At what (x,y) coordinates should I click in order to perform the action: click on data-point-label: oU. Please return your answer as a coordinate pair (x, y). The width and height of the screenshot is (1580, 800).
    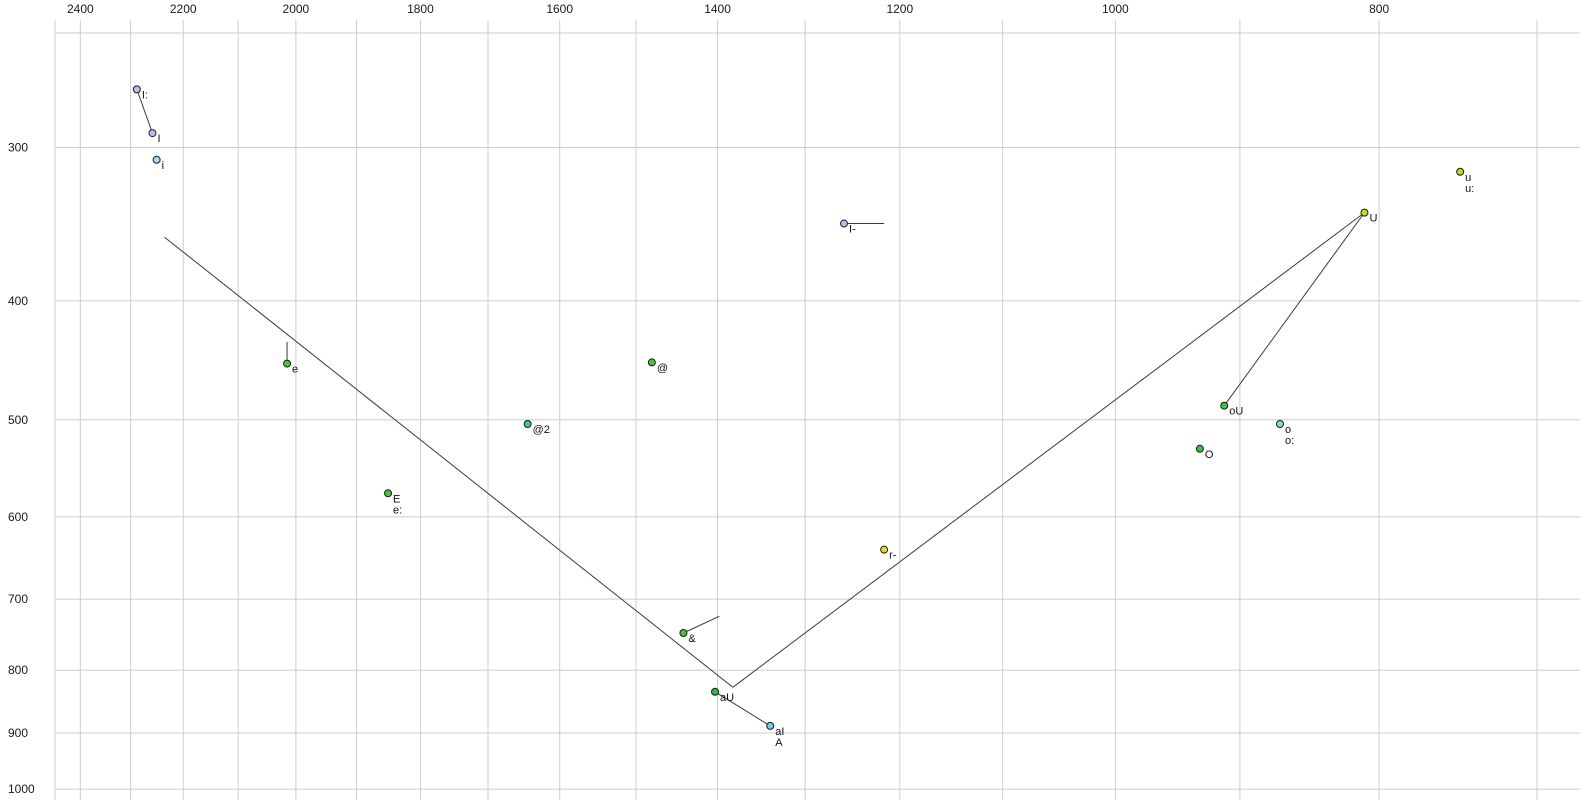
    Looking at the image, I should click on (1236, 412).